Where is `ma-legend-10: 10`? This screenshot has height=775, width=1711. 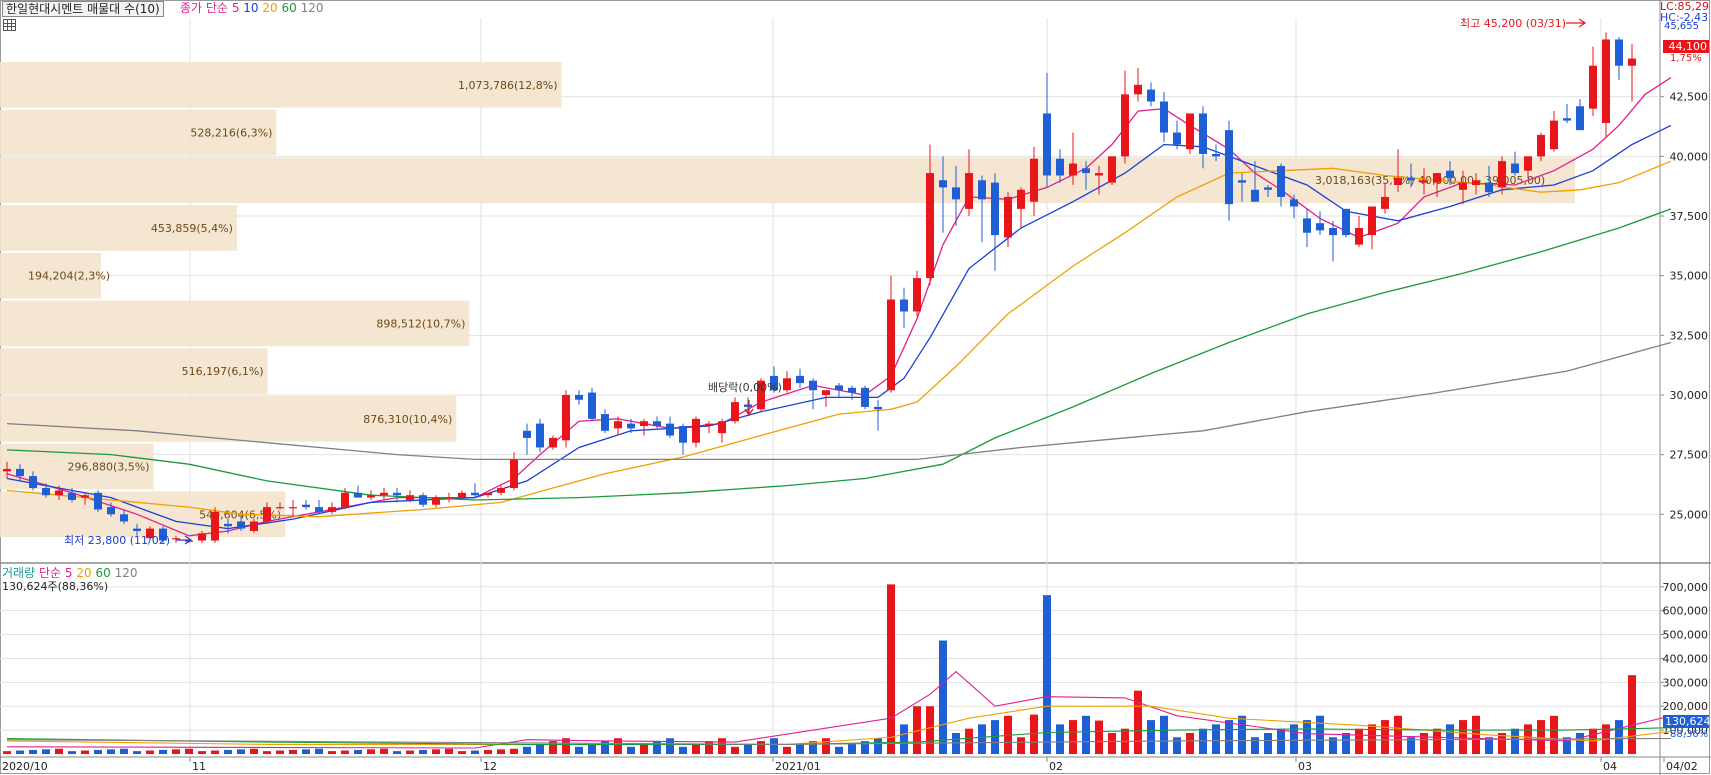 ma-legend-10: 10 is located at coordinates (251, 8).